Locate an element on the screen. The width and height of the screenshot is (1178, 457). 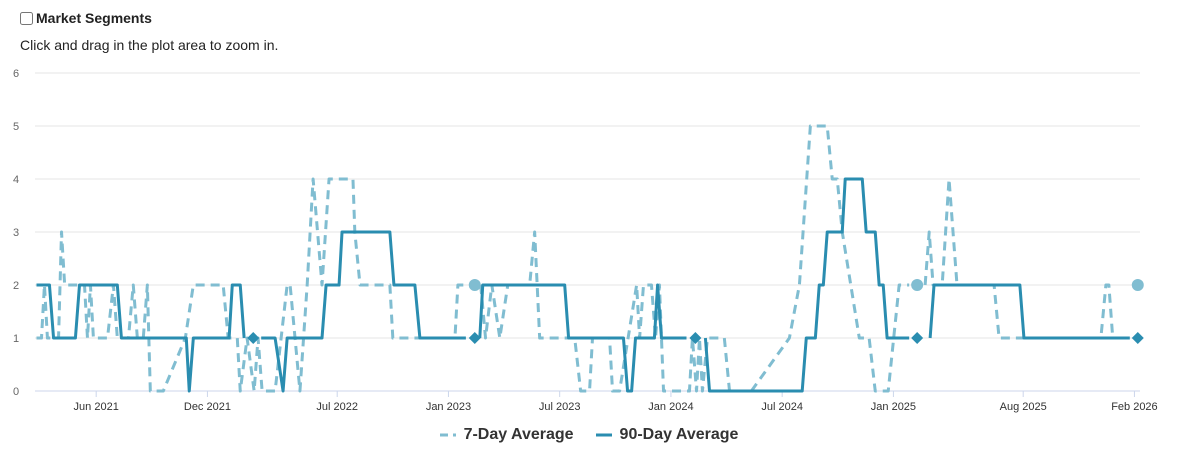
chart-title: Market Segments is located at coordinates (94, 18).